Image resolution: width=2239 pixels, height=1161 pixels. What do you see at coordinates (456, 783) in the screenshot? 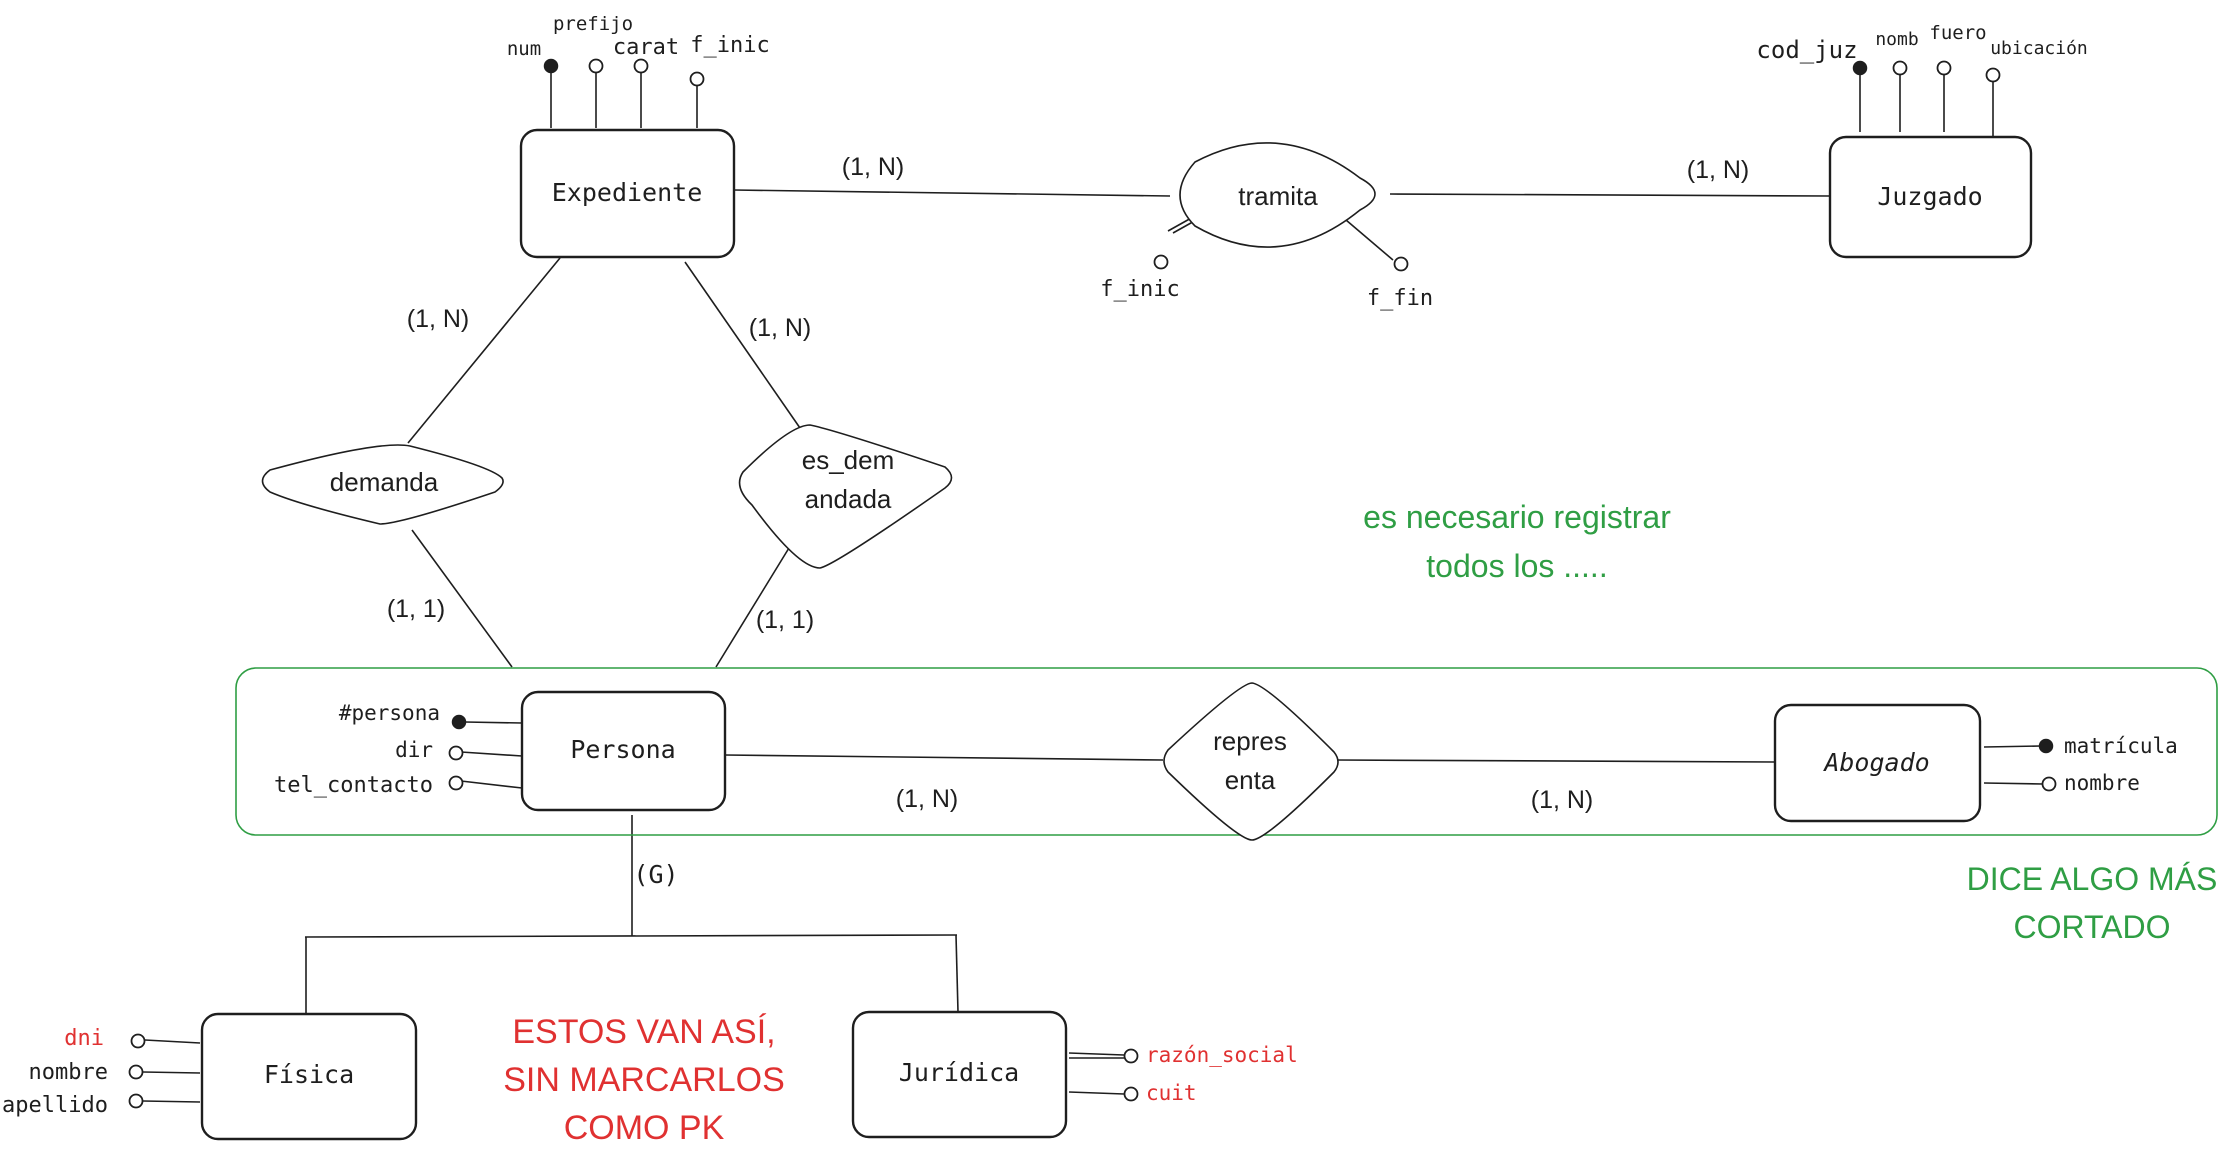
I see `attr-dot-telcontacto` at bounding box center [456, 783].